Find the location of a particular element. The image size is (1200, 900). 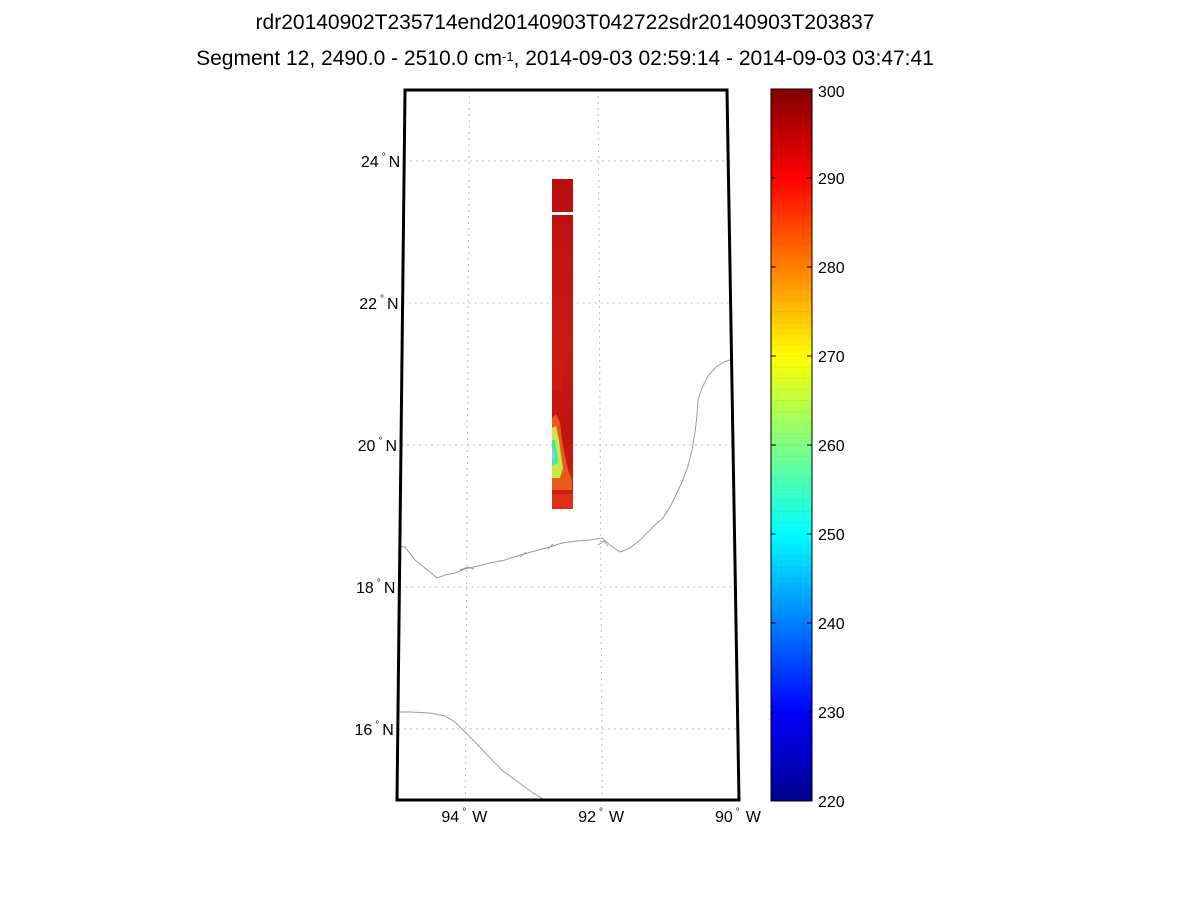

colorbar-tick-label: 290 is located at coordinates (831, 179).